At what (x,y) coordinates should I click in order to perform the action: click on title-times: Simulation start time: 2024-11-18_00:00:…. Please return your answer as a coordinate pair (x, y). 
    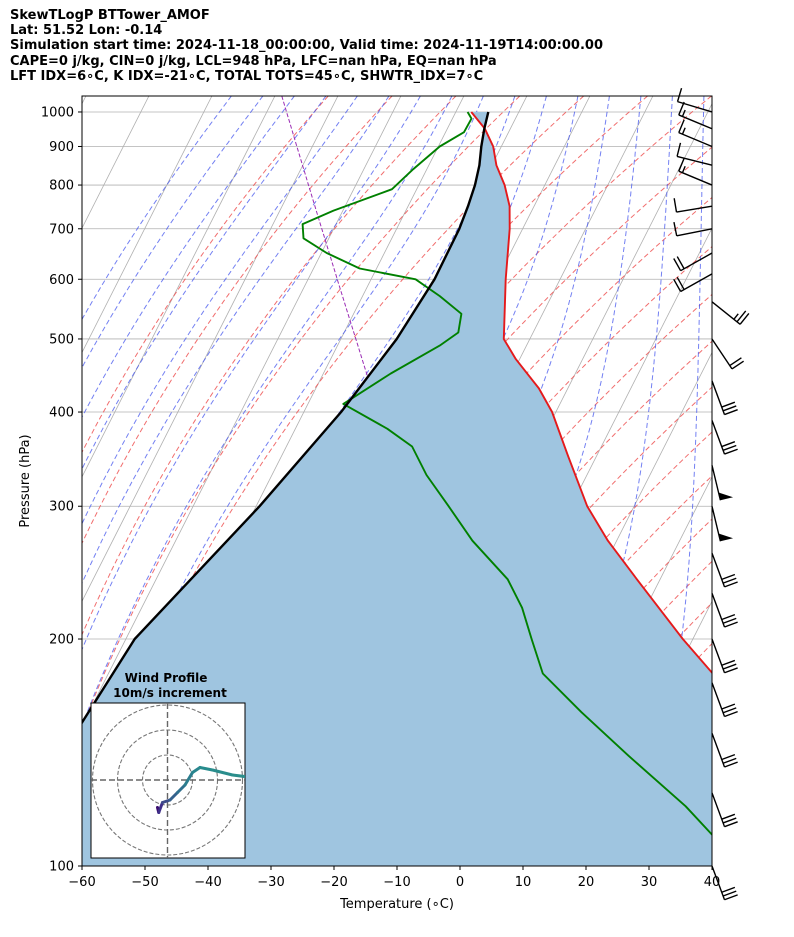
    Looking at the image, I should click on (306, 46).